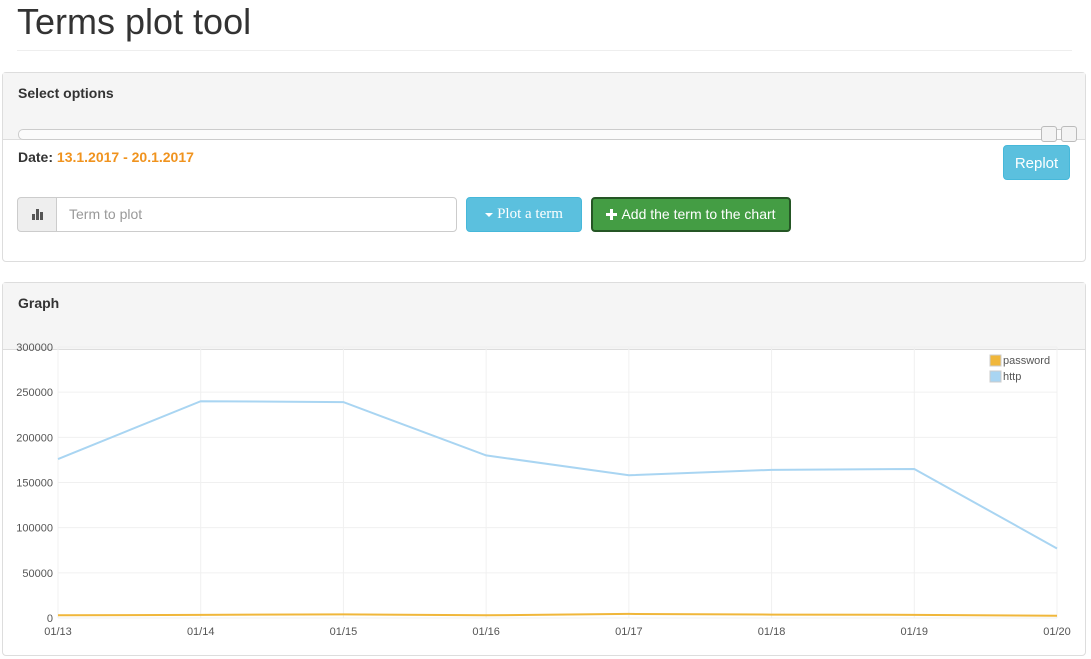 This screenshot has height=659, width=1091. What do you see at coordinates (629, 632) in the screenshot?
I see `x-tick-label: 01/17` at bounding box center [629, 632].